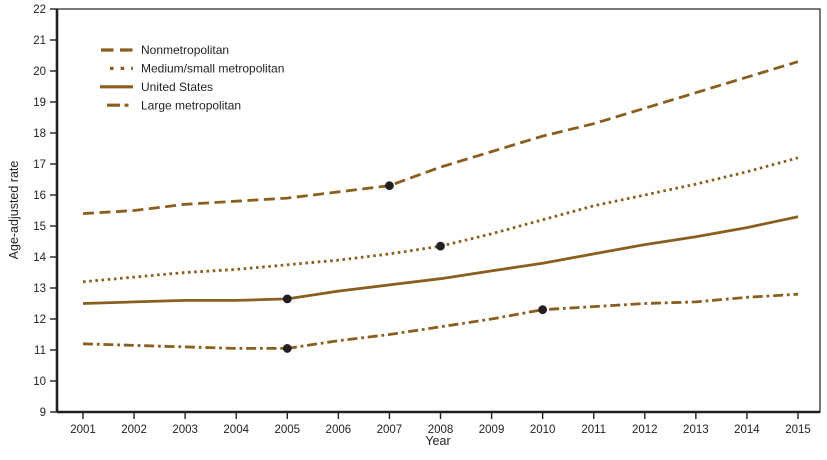  Describe the element at coordinates (39, 382) in the screenshot. I see `y-tick-label: 10` at that location.